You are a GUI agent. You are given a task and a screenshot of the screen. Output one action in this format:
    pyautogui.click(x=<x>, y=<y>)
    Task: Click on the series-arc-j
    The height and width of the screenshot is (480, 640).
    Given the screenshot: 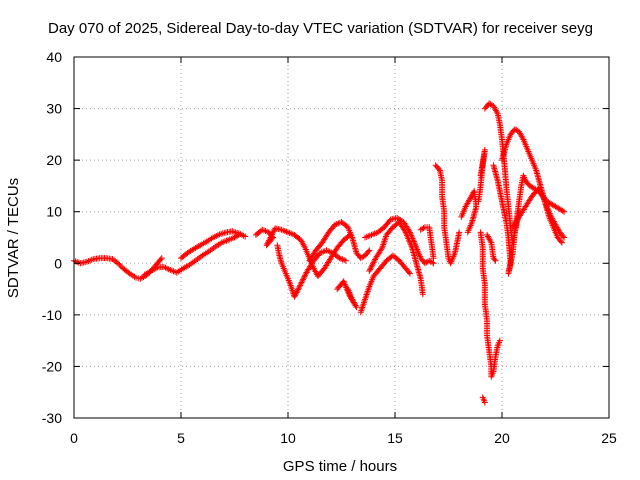 What is the action you would take?
    pyautogui.click(x=399, y=240)
    